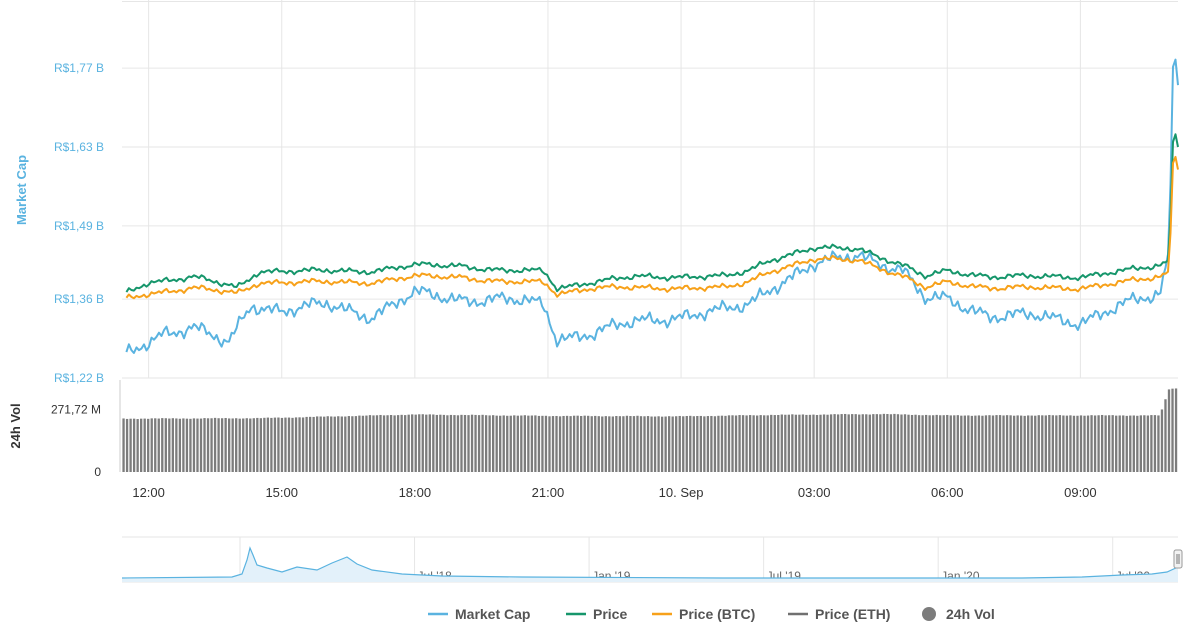 Image resolution: width=1190 pixels, height=637 pixels. I want to click on x-tick-label: 15:00, so click(281, 492).